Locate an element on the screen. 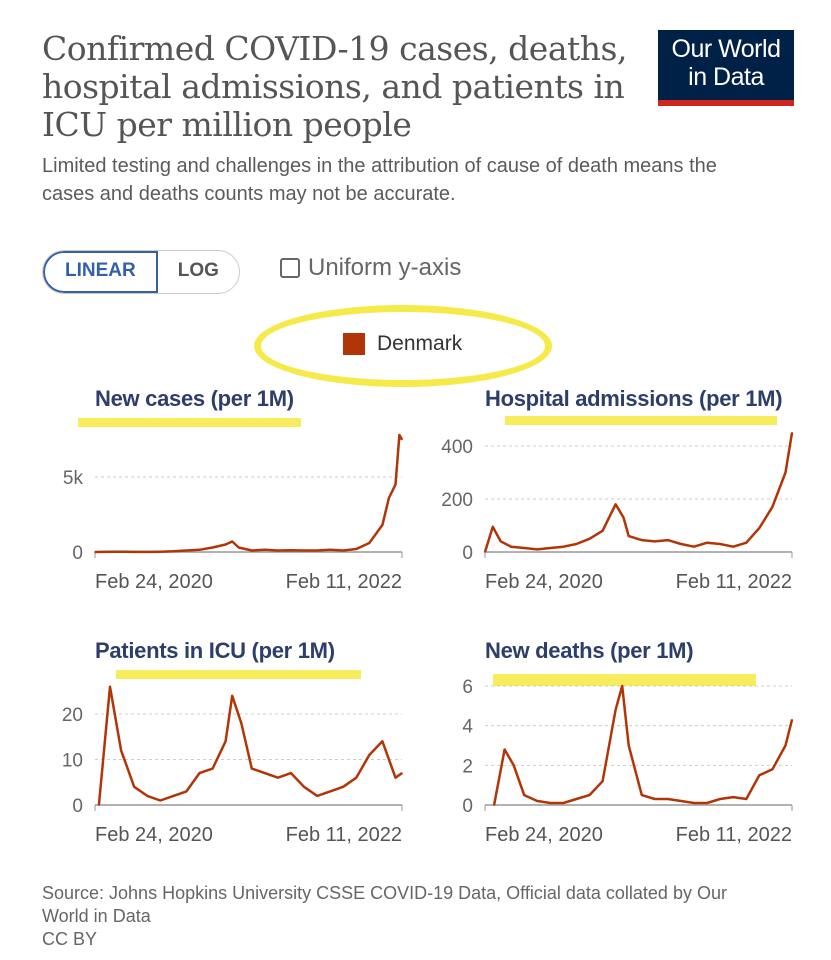 The image size is (831, 960). uniform-y-axis-checkbox: Uniform y-axis is located at coordinates (370, 268).